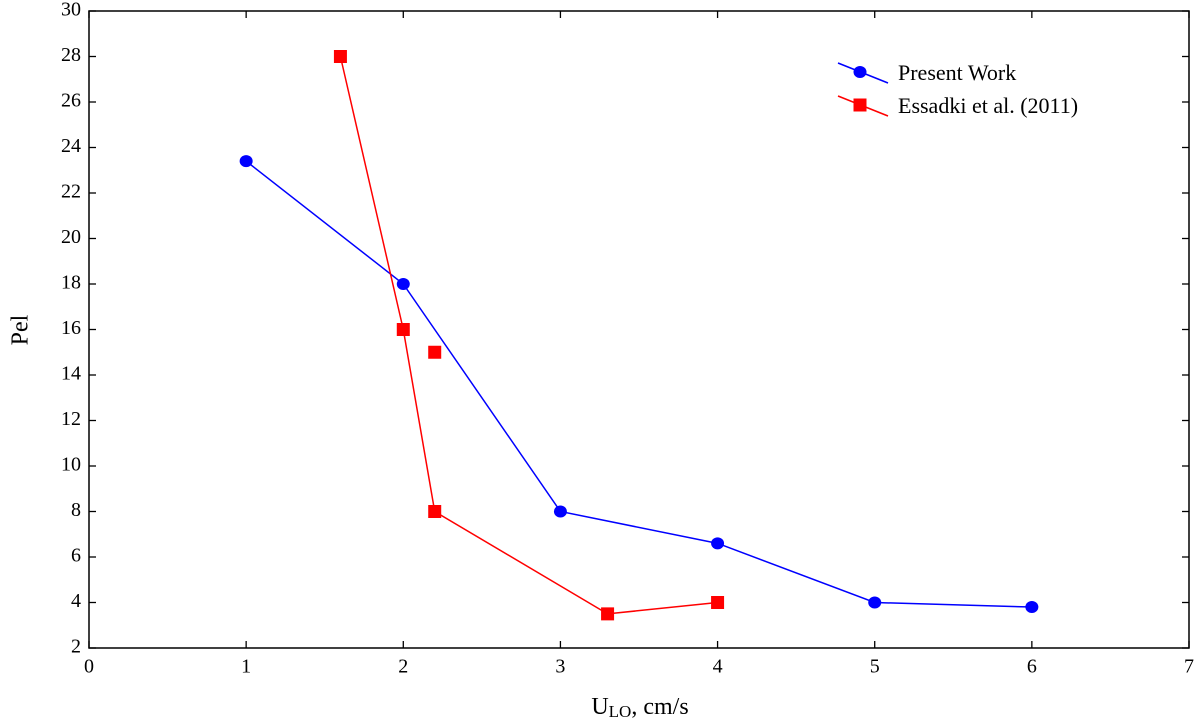 Image resolution: width=1200 pixels, height=725 pixels. What do you see at coordinates (76, 647) in the screenshot?
I see `y-tick-label: 2` at bounding box center [76, 647].